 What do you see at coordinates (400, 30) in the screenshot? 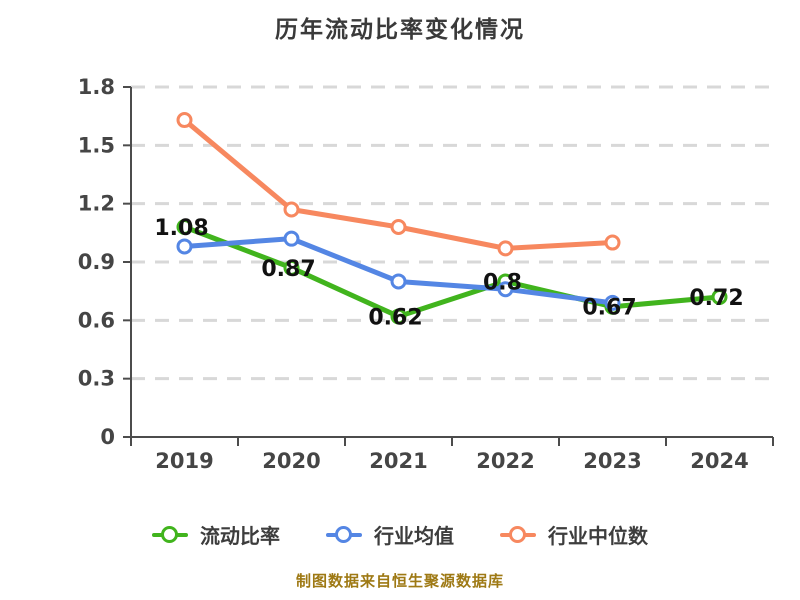
I see `chart-title: 历年流动比率变化情况` at bounding box center [400, 30].